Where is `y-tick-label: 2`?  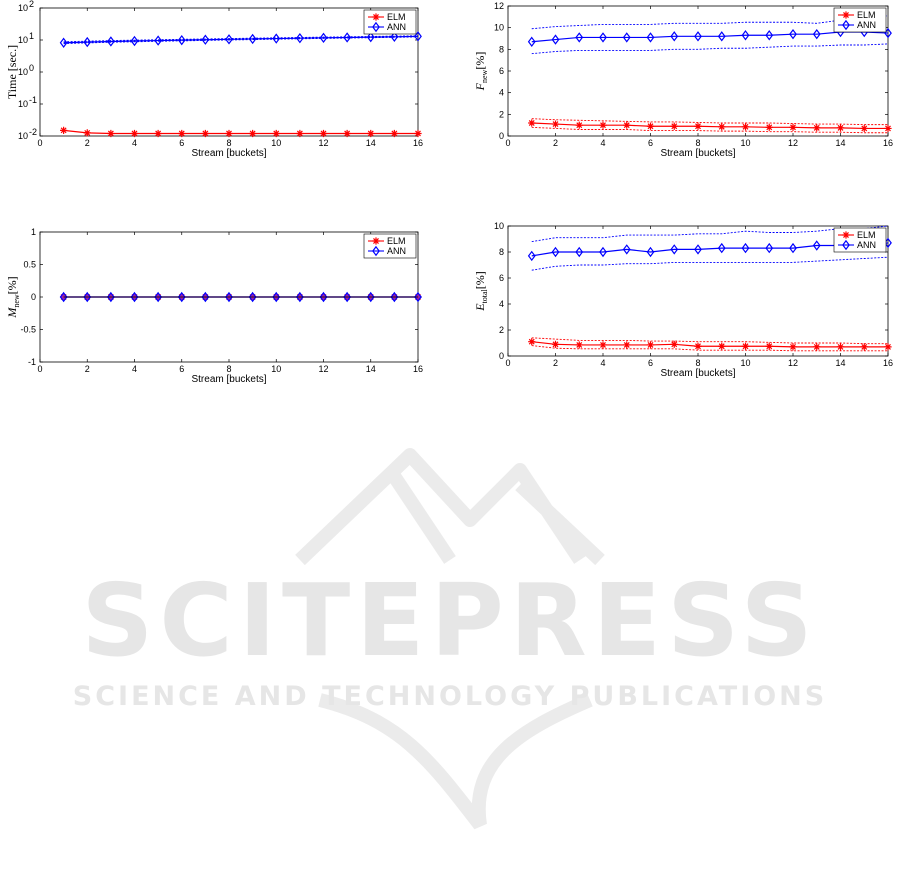 y-tick-label: 2 is located at coordinates (501, 114).